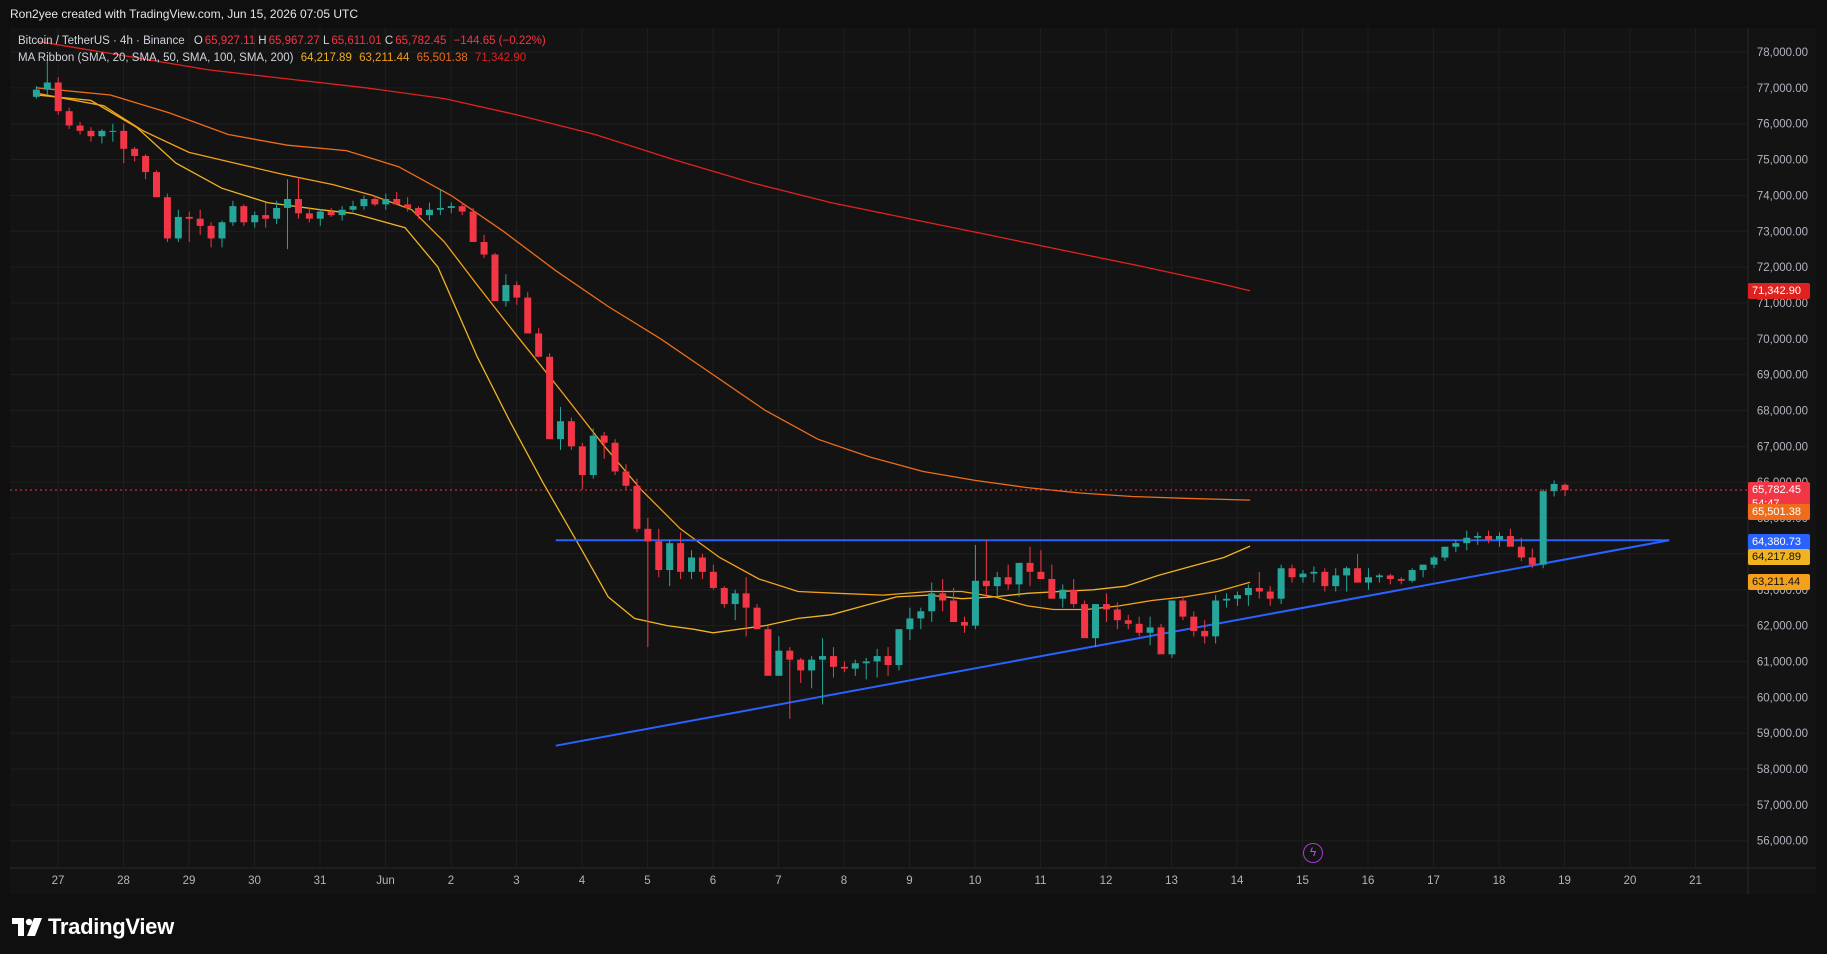  Describe the element at coordinates (385, 881) in the screenshot. I see `x-tick-label: Jun` at that location.